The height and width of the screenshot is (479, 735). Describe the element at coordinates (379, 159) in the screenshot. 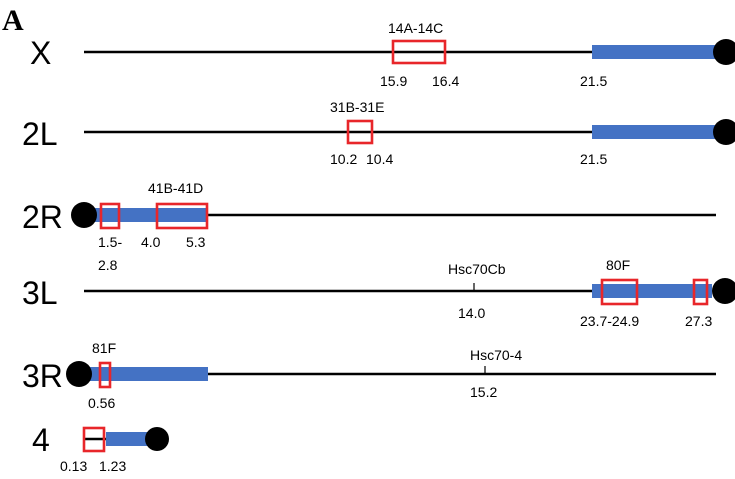

I see `position-label: 10.4` at that location.